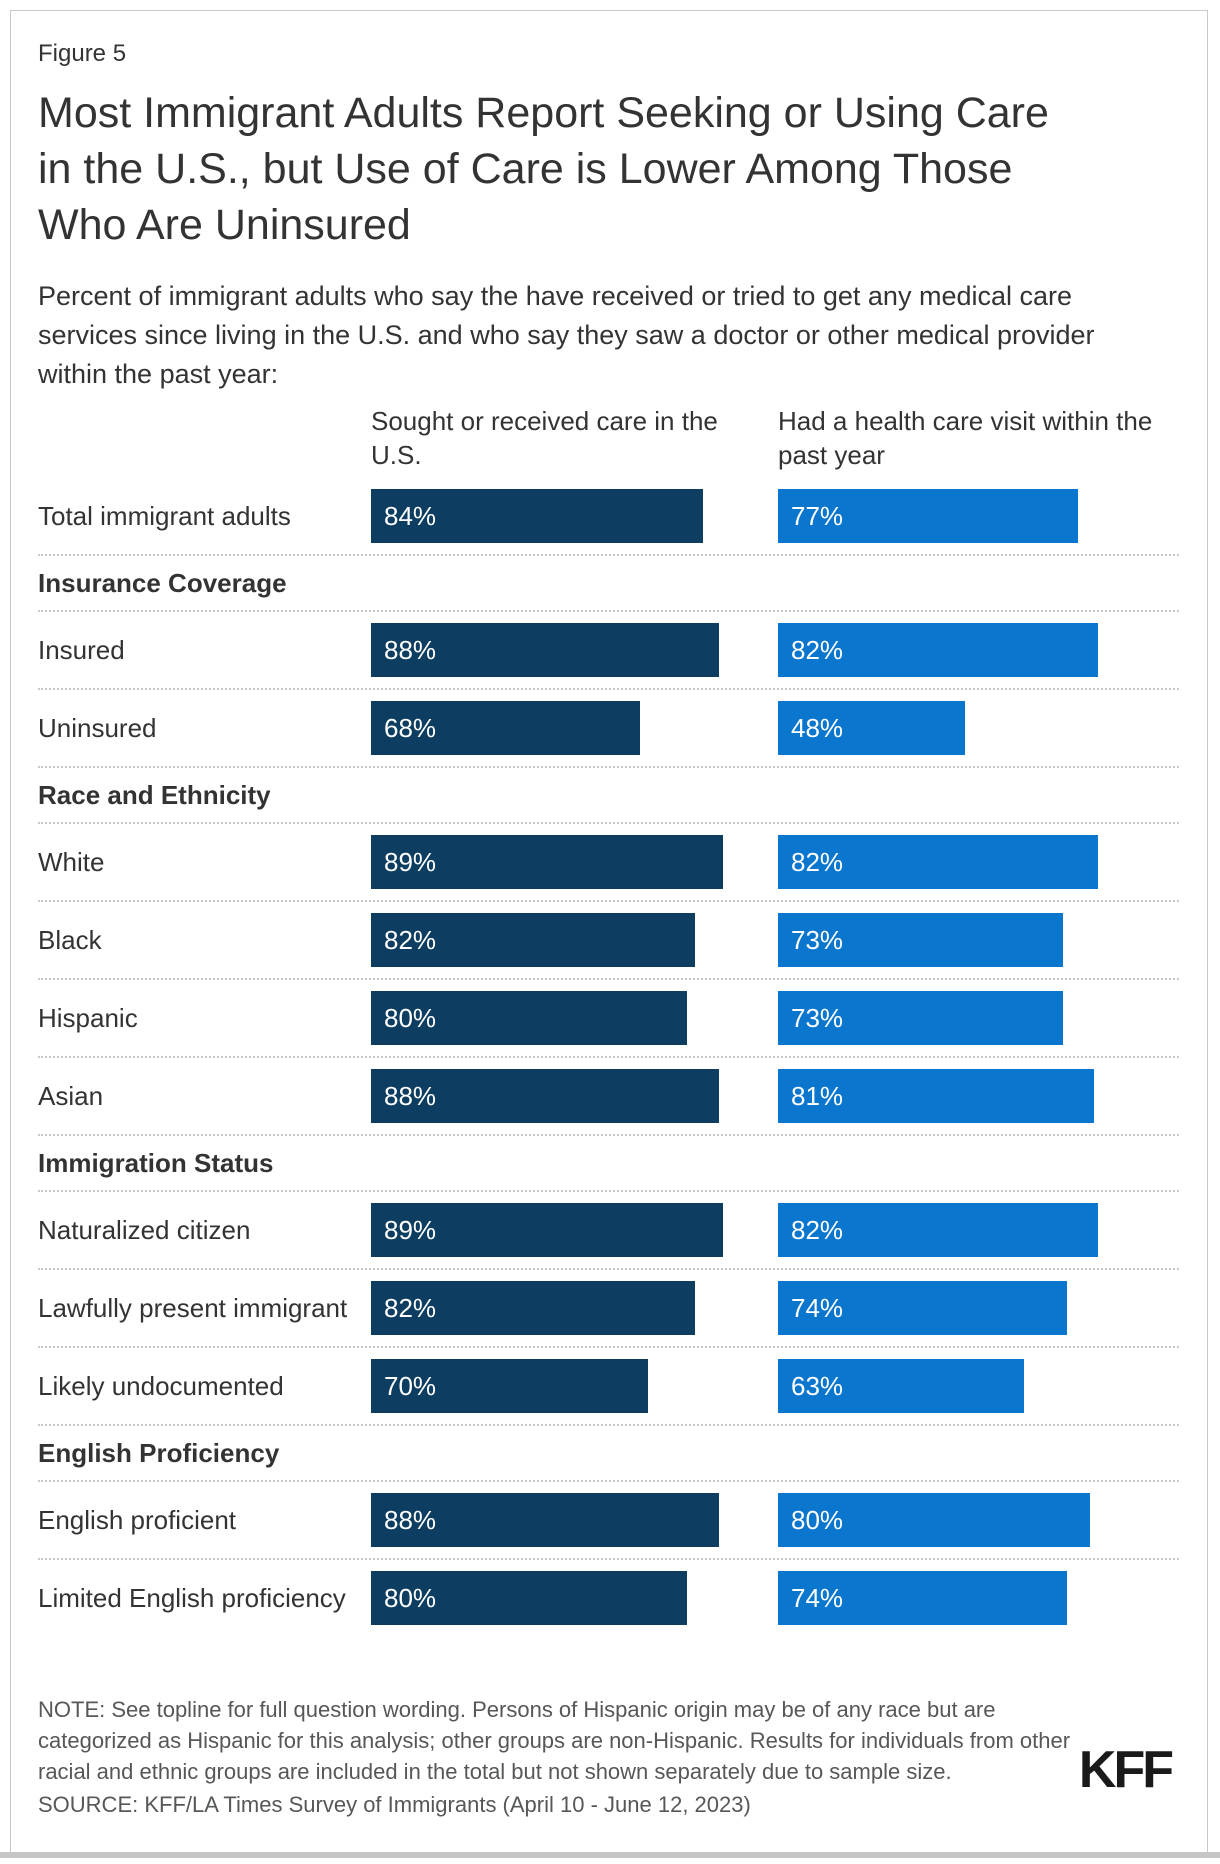 This screenshot has width=1220, height=1864. What do you see at coordinates (505, 728) in the screenshot?
I see `sought-care-bar: 68%` at bounding box center [505, 728].